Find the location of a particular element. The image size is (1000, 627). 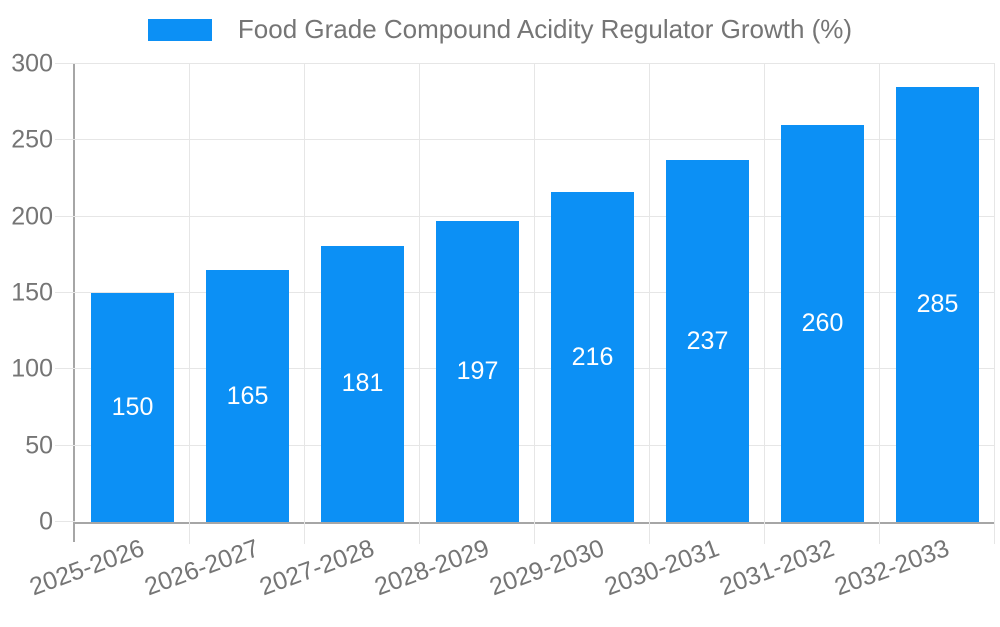

bar-value-label: 260 is located at coordinates (822, 323).